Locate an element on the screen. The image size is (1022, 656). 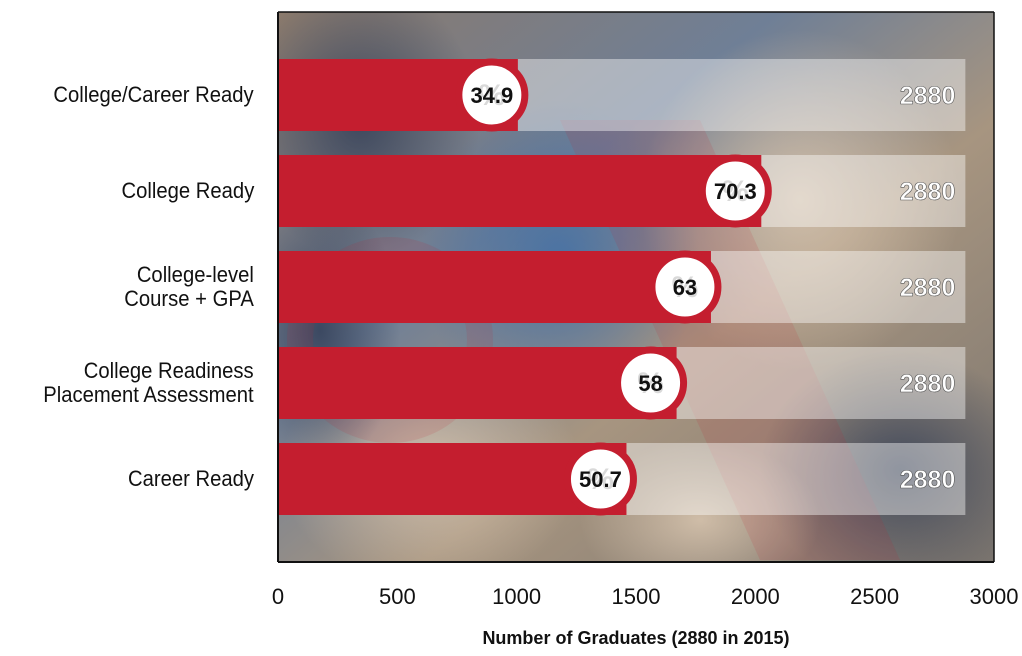
category-label: College Readiness Placement Assessment is located at coordinates (149, 383).